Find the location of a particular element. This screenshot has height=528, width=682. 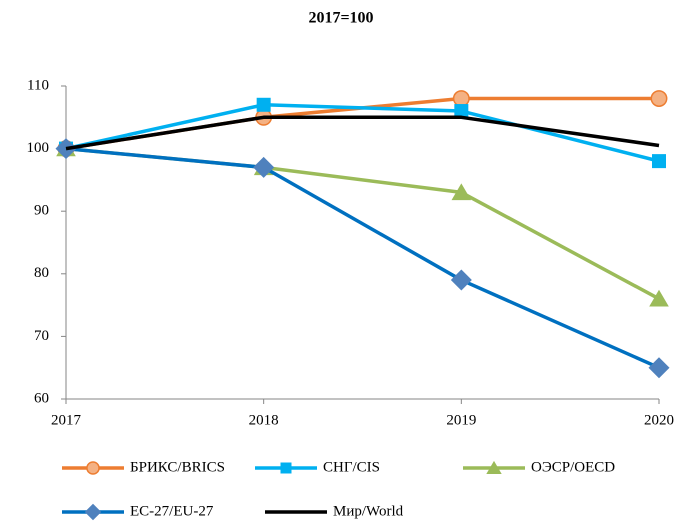

y-tick-label: 60 is located at coordinates (41, 398).